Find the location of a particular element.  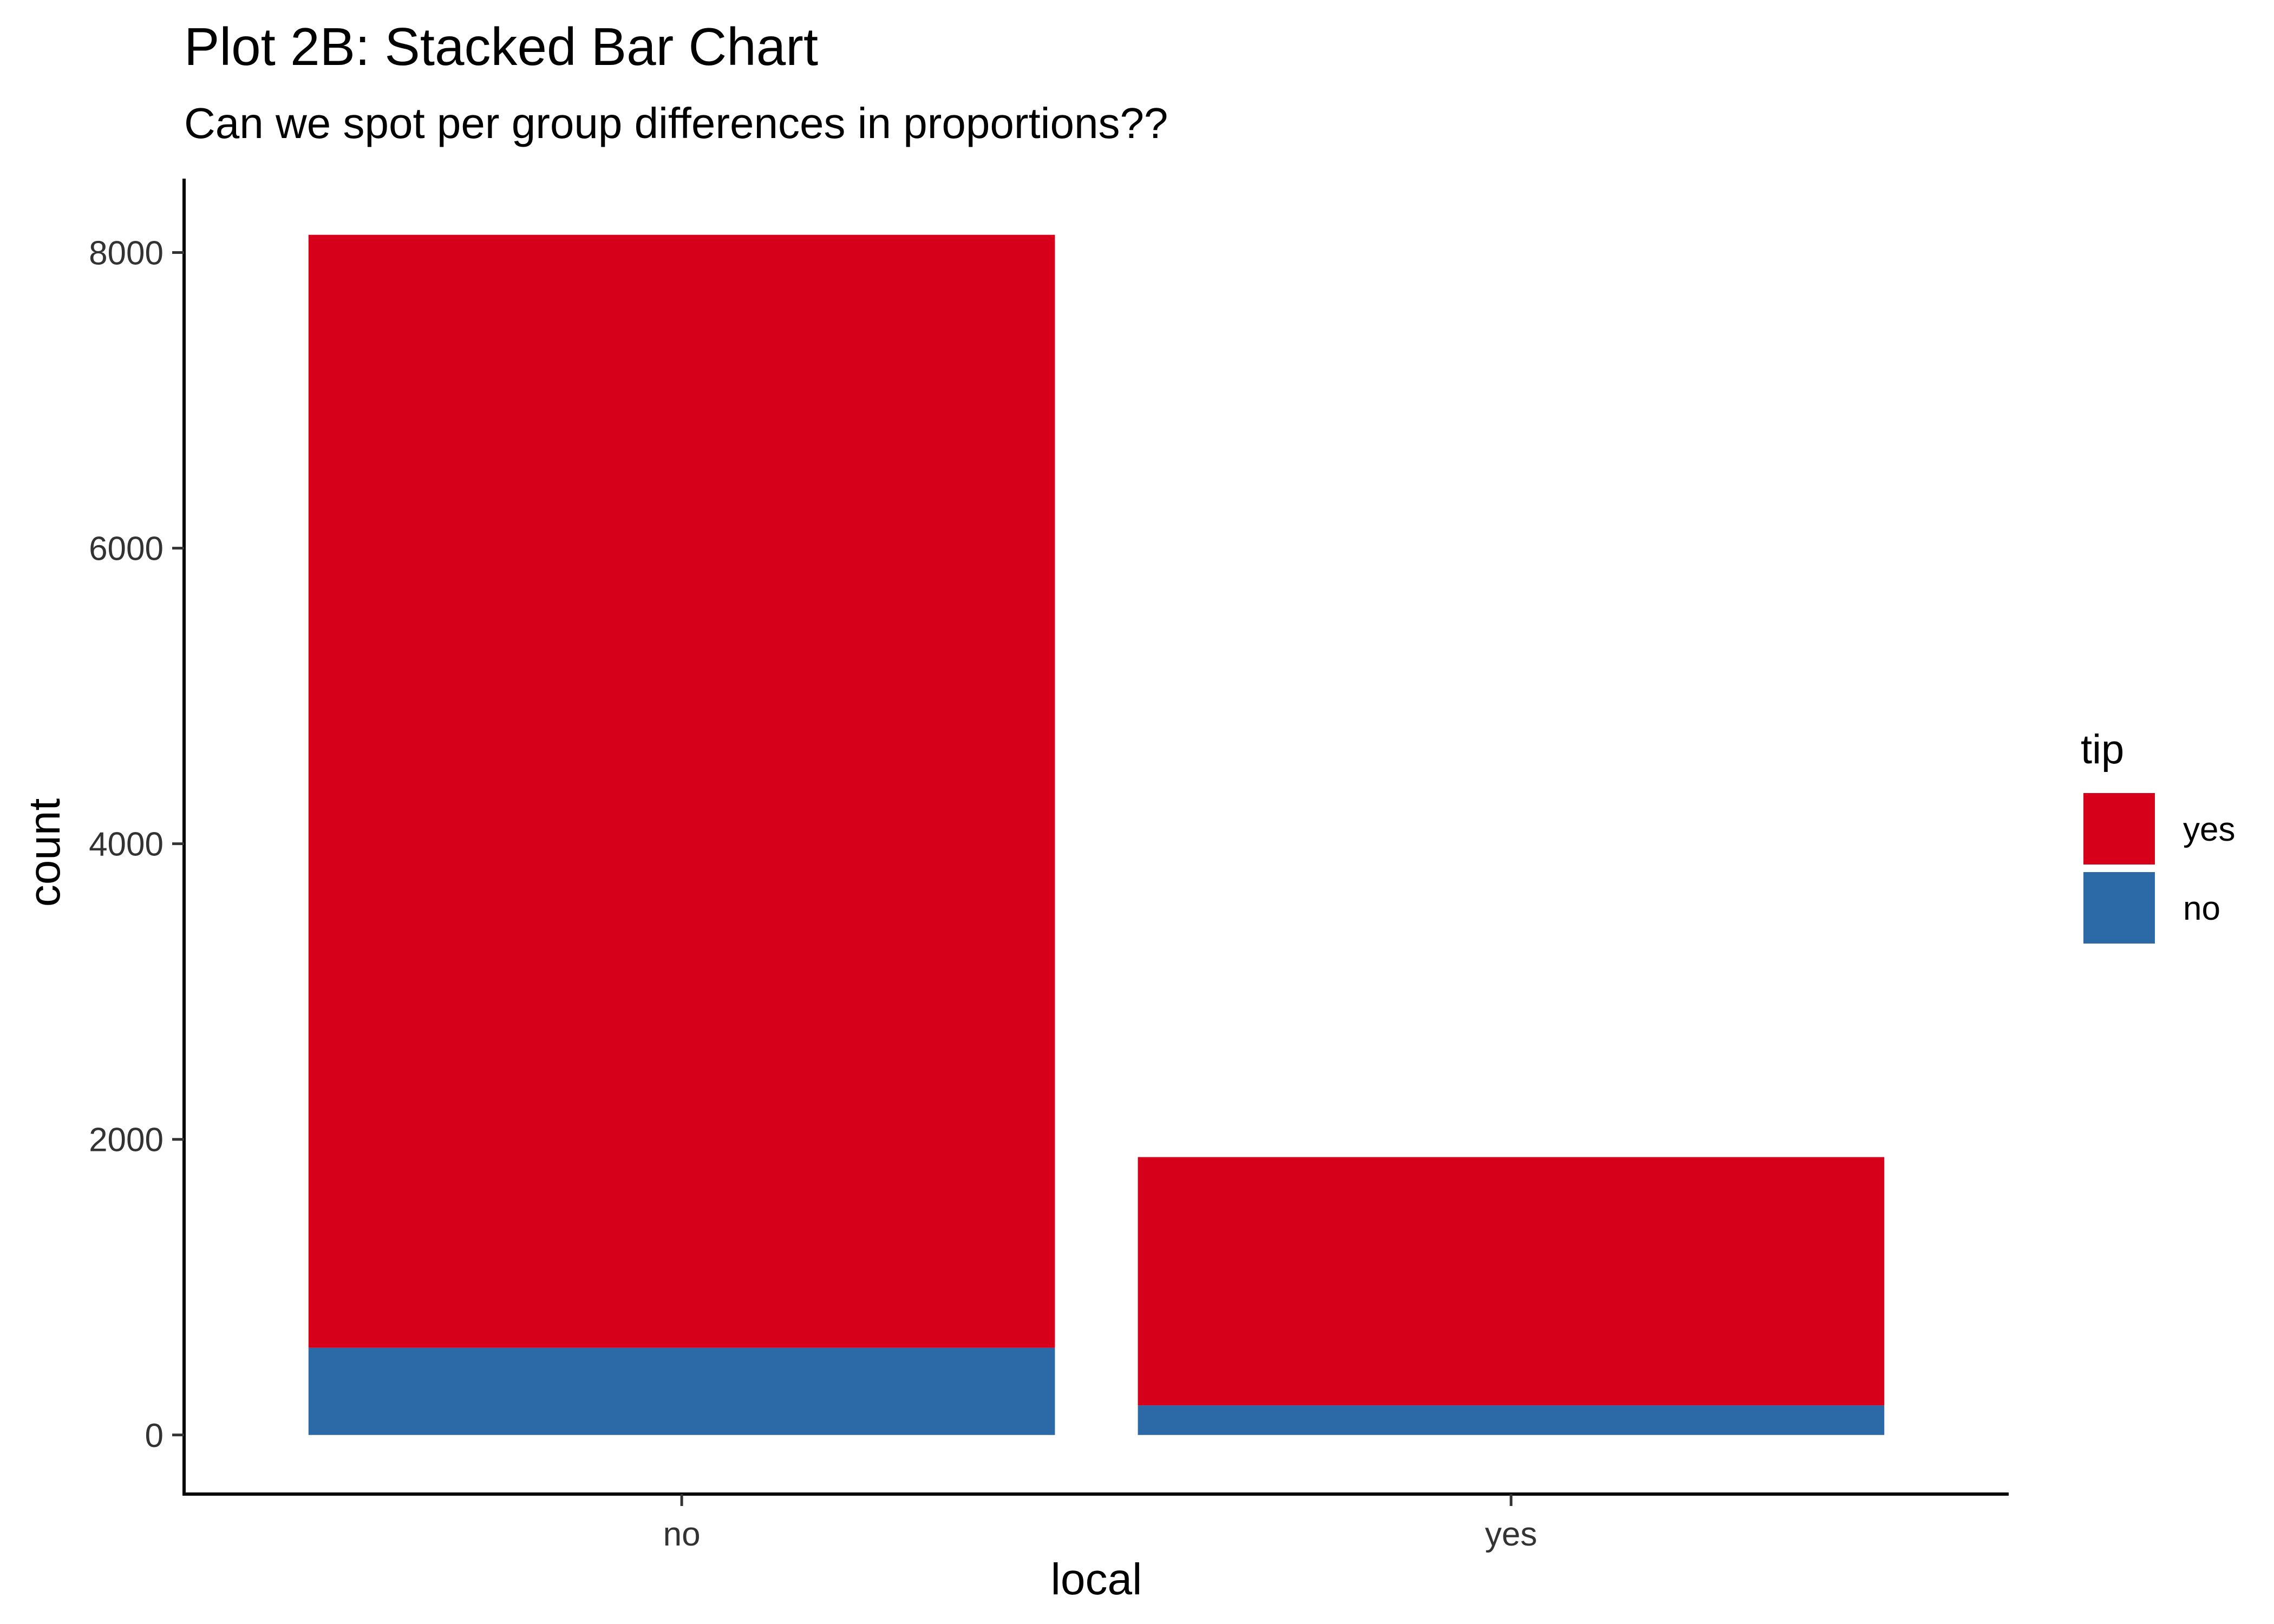

y-axis-ticks: 0 2000 4000 6000 8000 is located at coordinates (137, 845).